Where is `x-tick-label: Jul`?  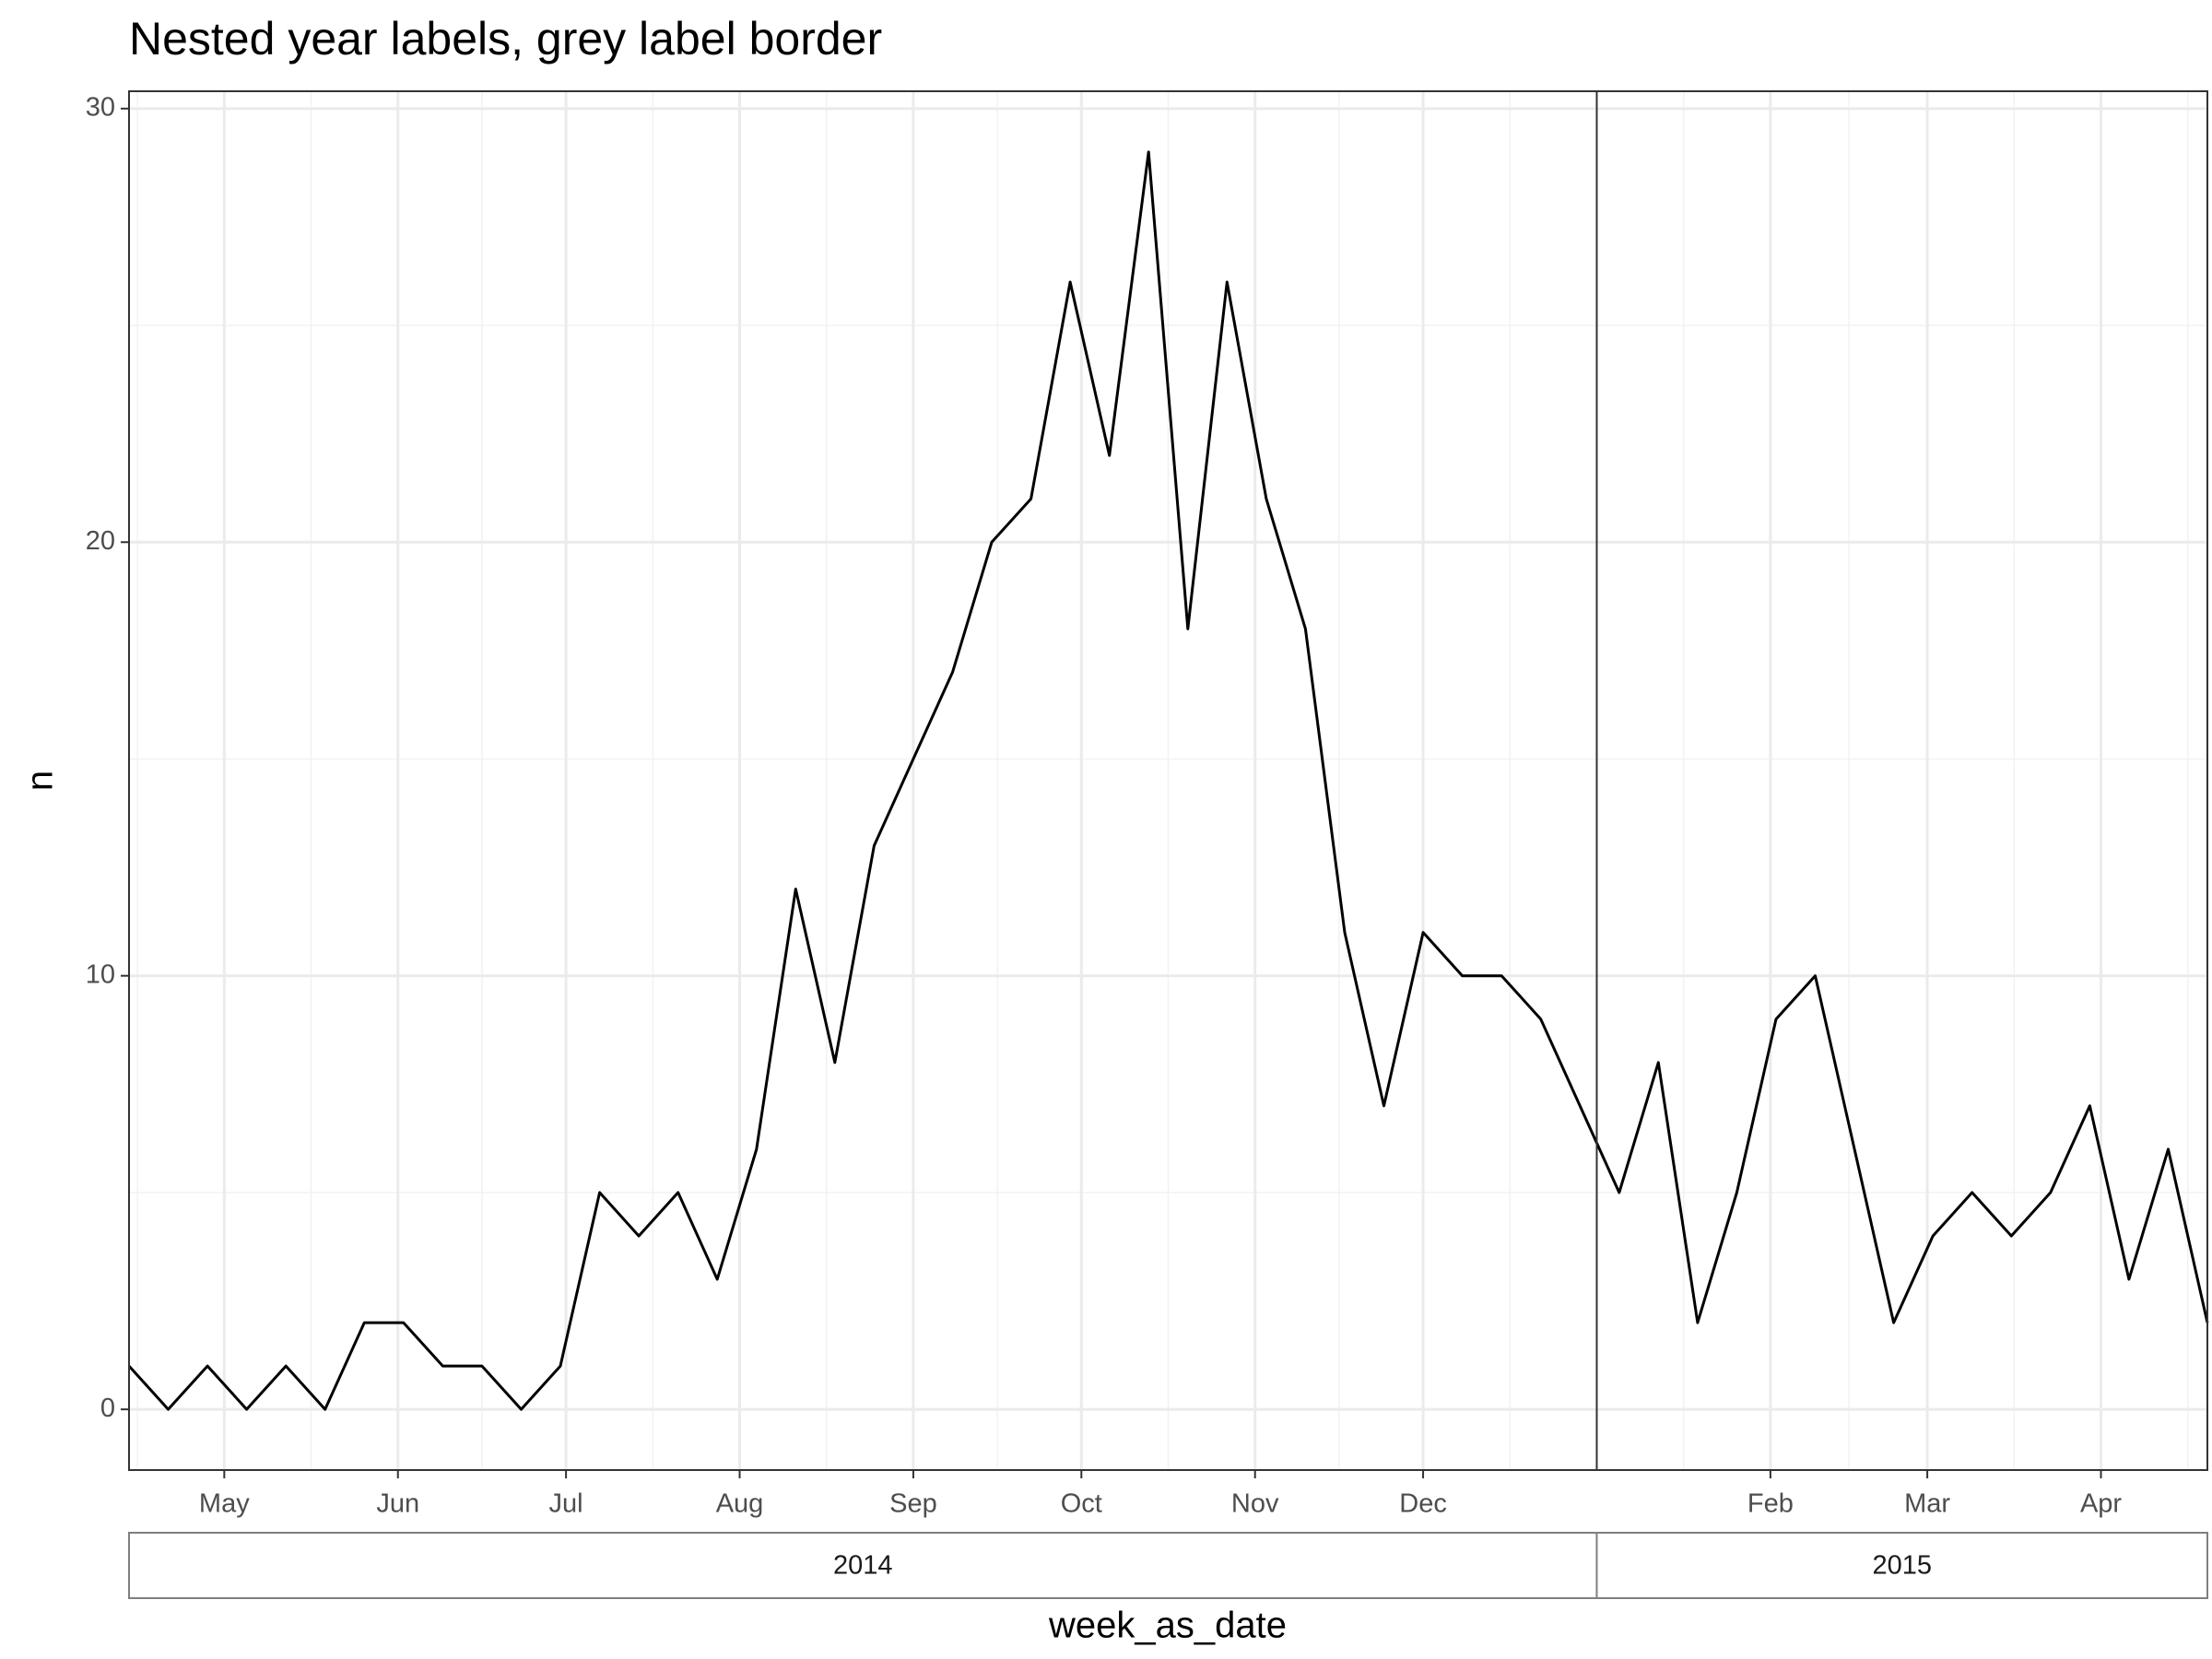
x-tick-label: Jul is located at coordinates (566, 1504).